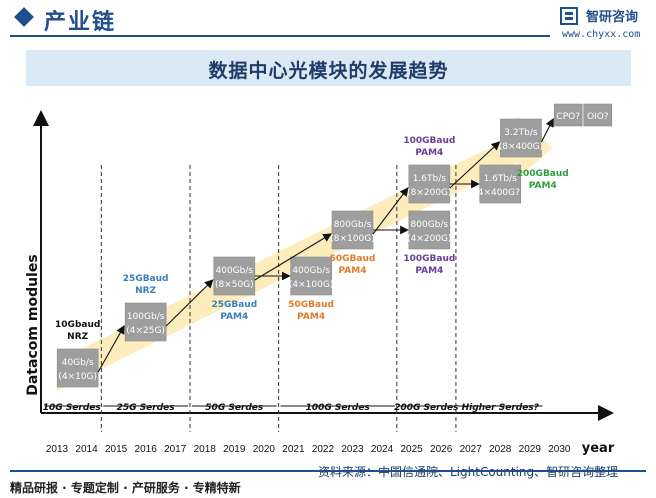 The image size is (656, 498). Describe the element at coordinates (338, 408) in the screenshot. I see `serdes-label: 100G Serdes` at that location.